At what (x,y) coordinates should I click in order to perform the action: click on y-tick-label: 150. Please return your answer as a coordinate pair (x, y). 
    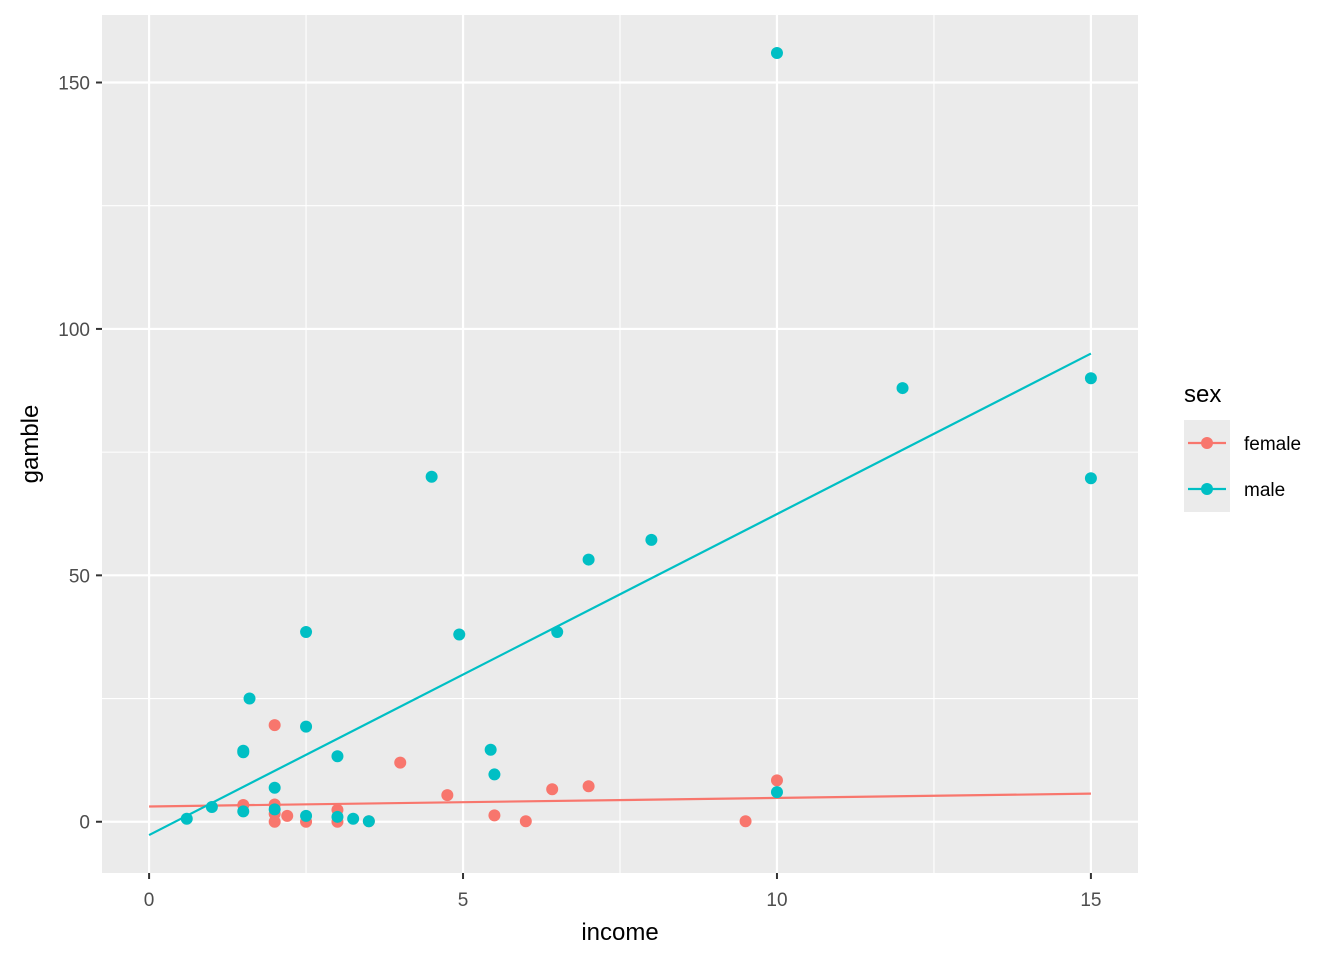
    Looking at the image, I should click on (74, 84).